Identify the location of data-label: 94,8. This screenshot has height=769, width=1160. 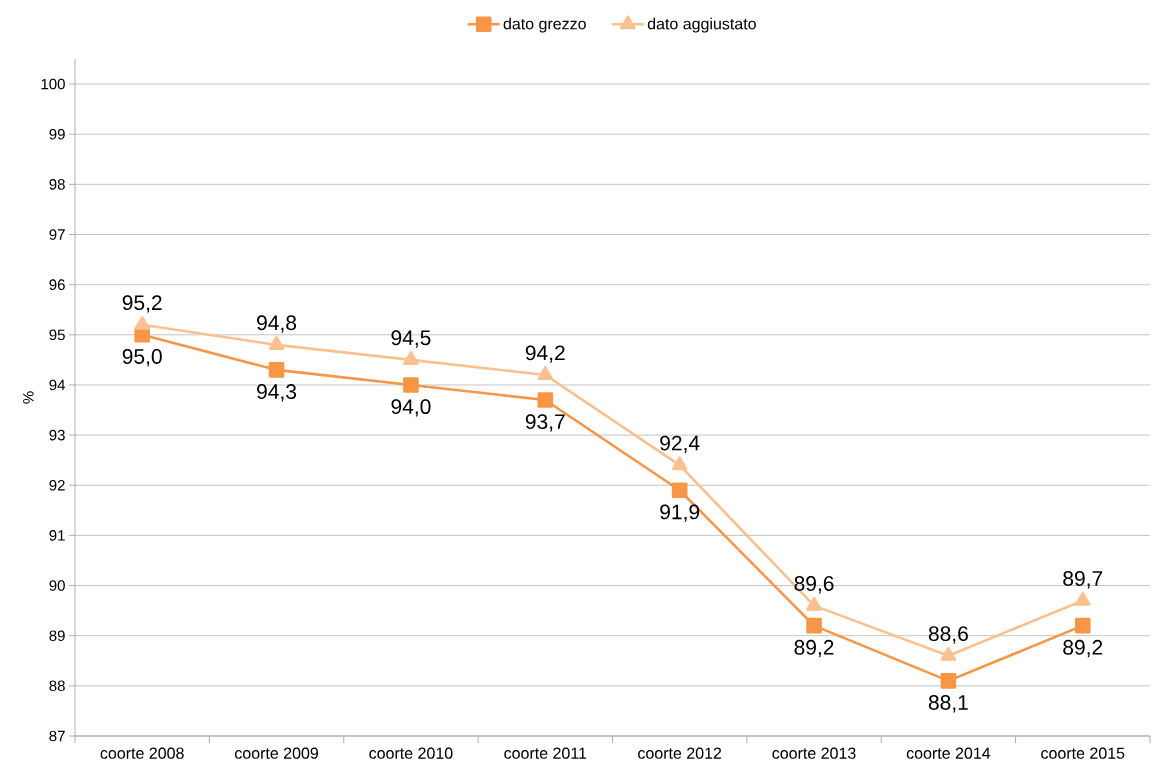
(277, 324).